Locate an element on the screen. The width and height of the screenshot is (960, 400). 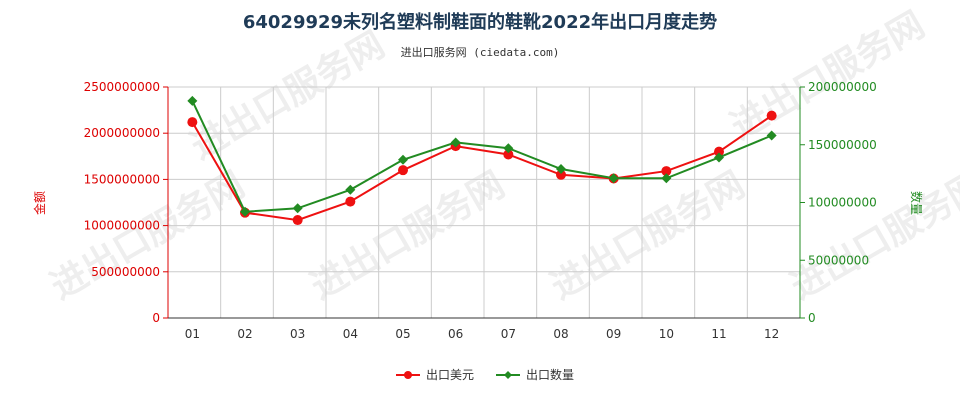
x-tick-label: 06 is located at coordinates (455, 334).